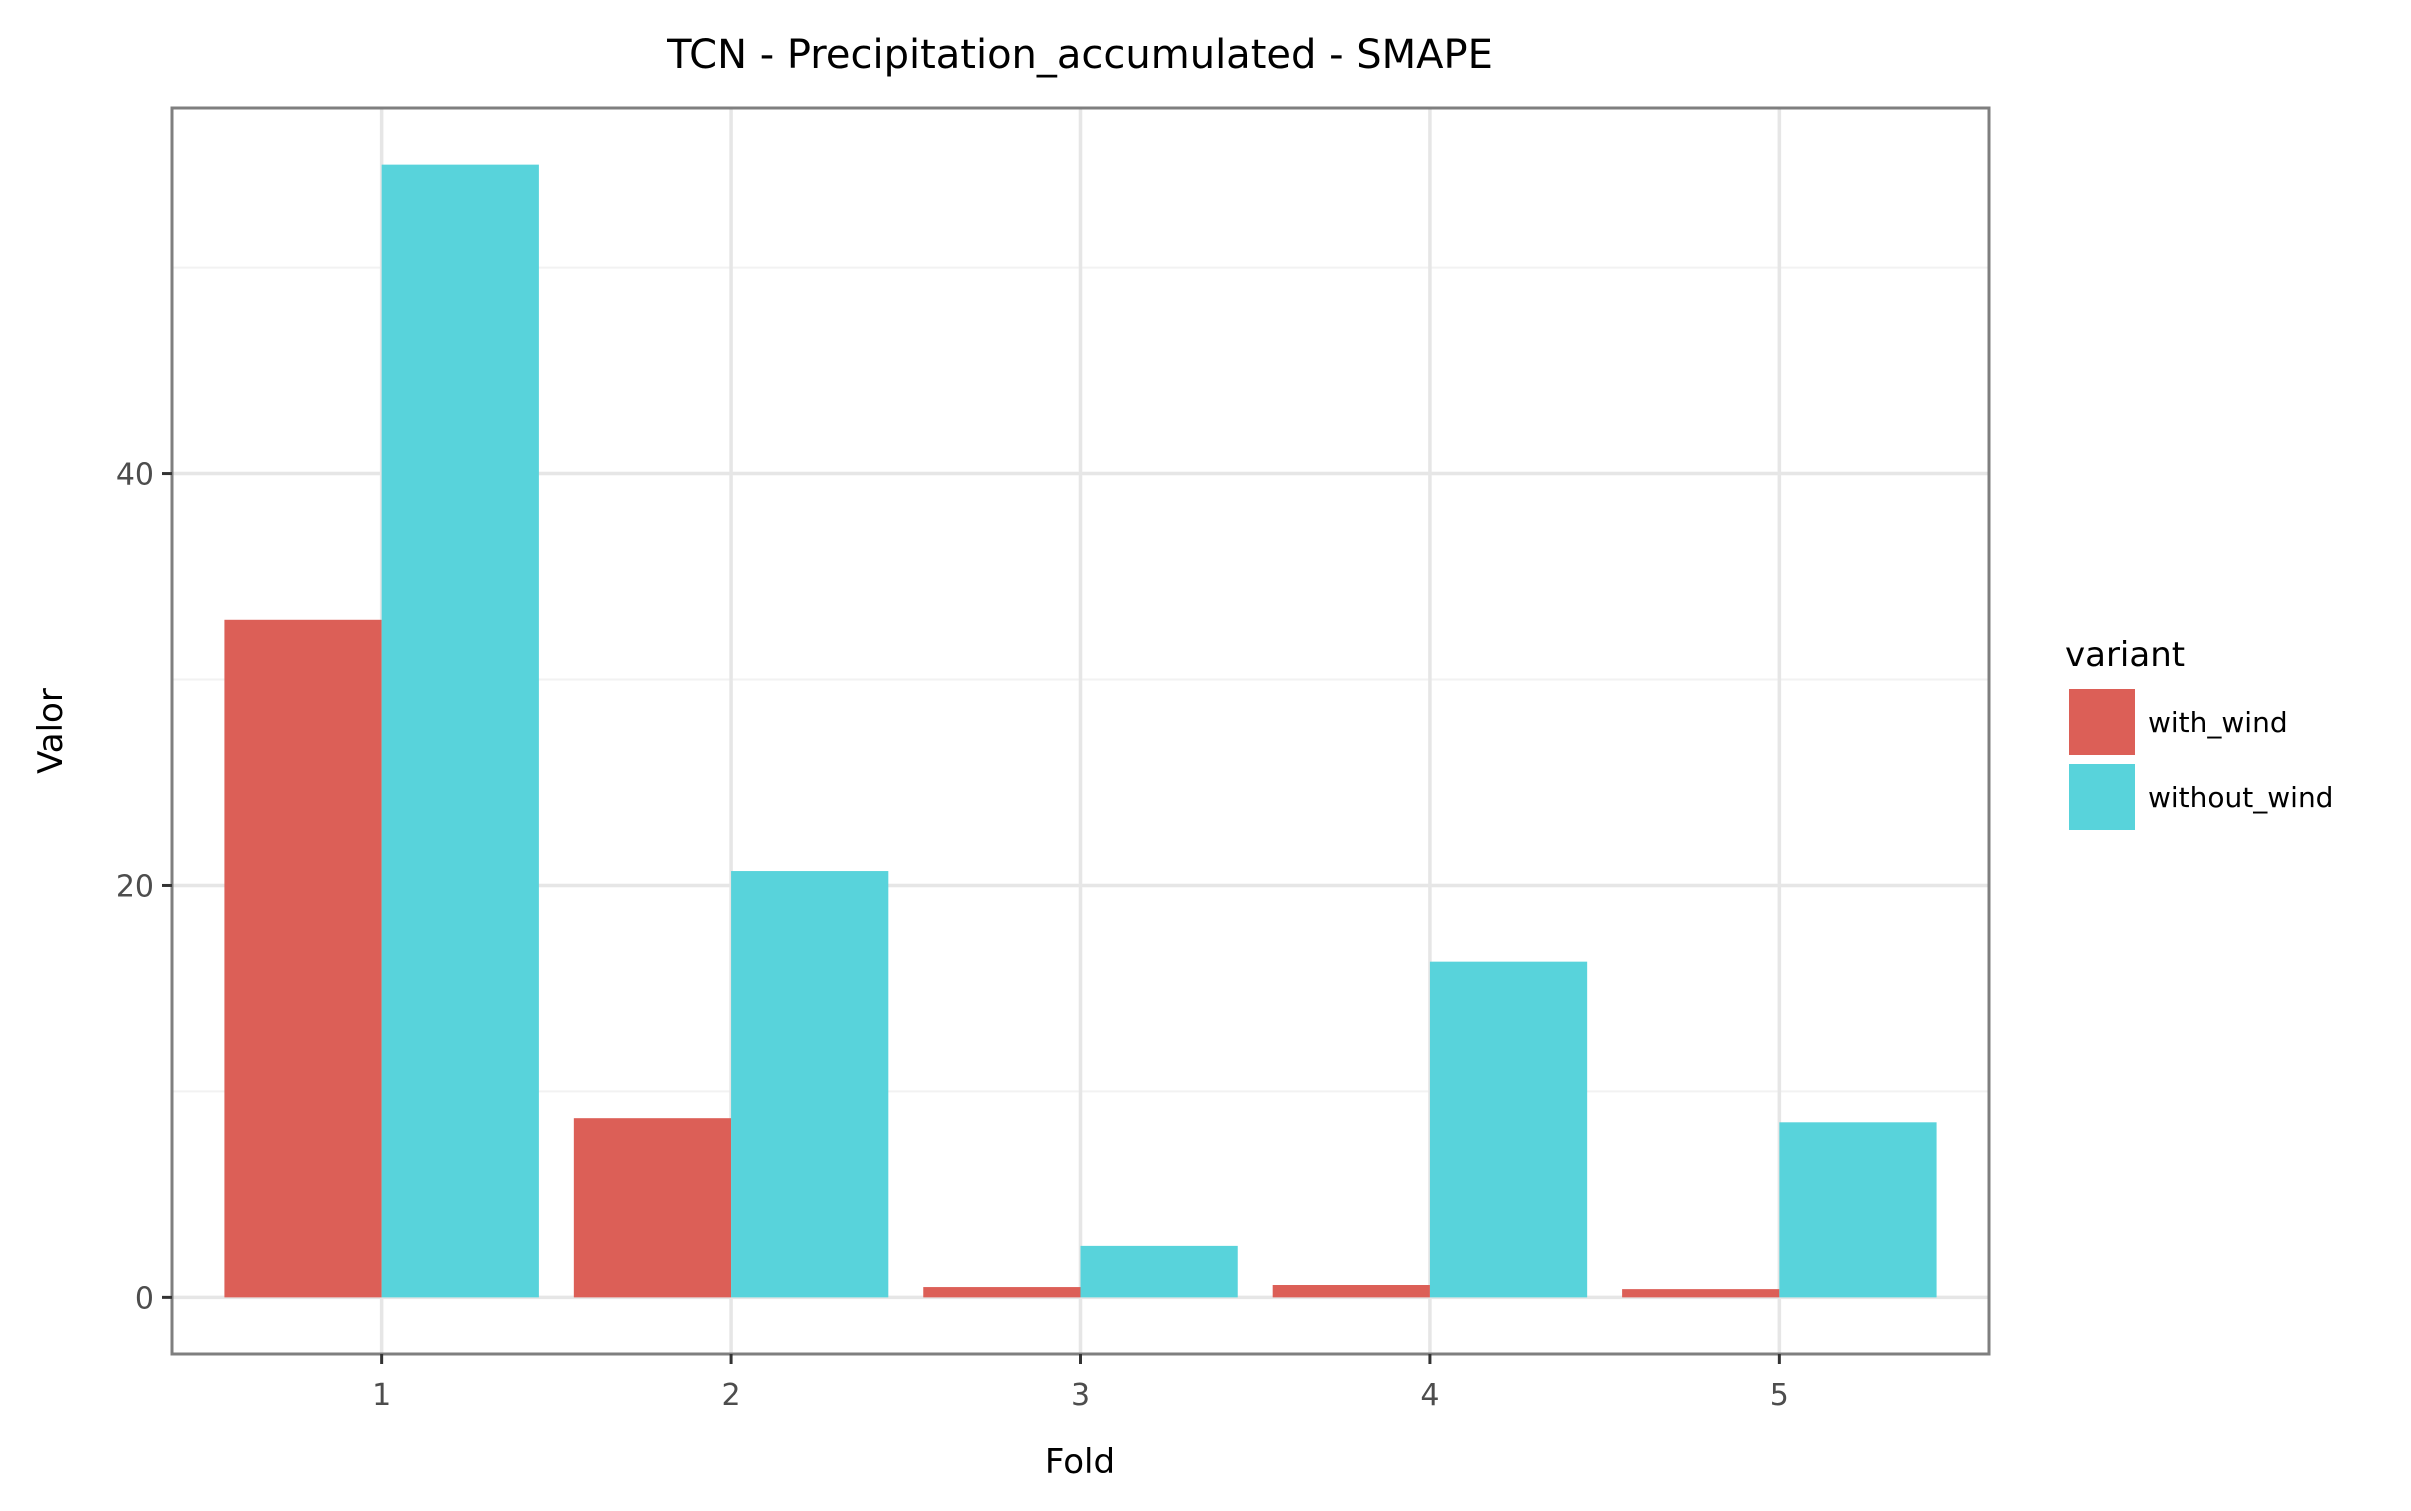 The image size is (2411, 1511). I want to click on x-axis-title: Fold, so click(1080, 1462).